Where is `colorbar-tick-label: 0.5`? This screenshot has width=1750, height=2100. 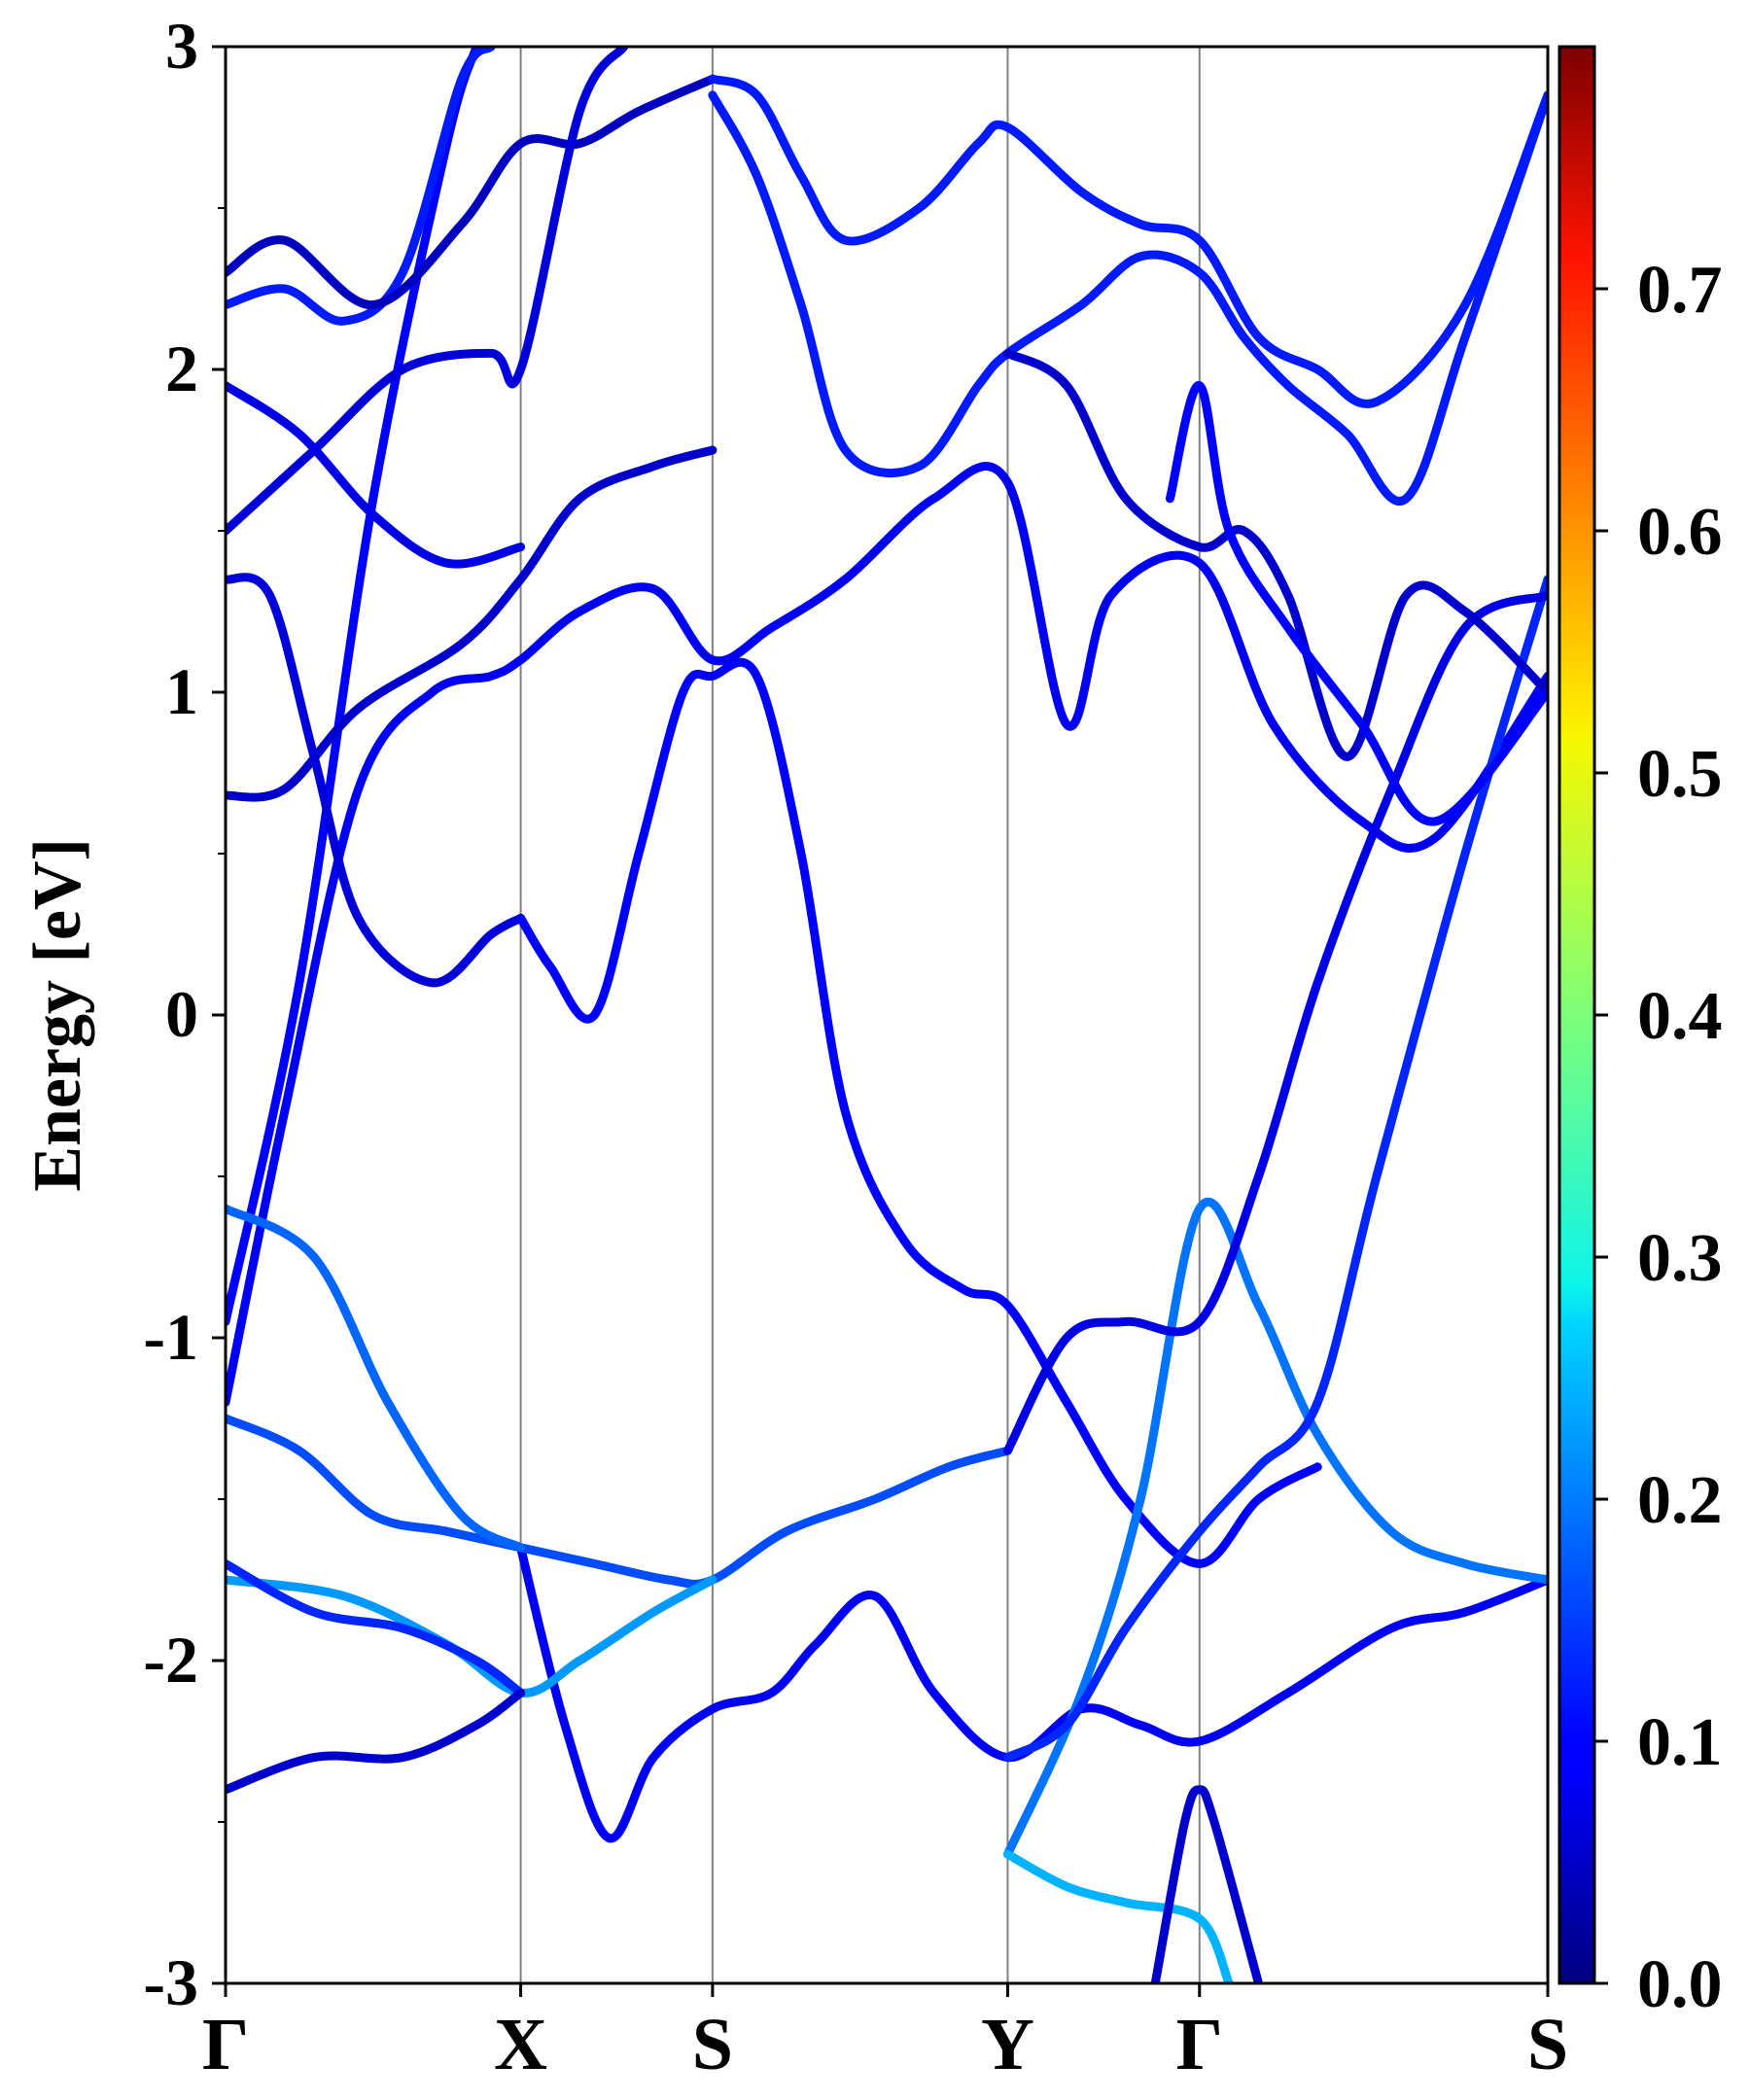
colorbar-tick-label: 0.5 is located at coordinates (1680, 774).